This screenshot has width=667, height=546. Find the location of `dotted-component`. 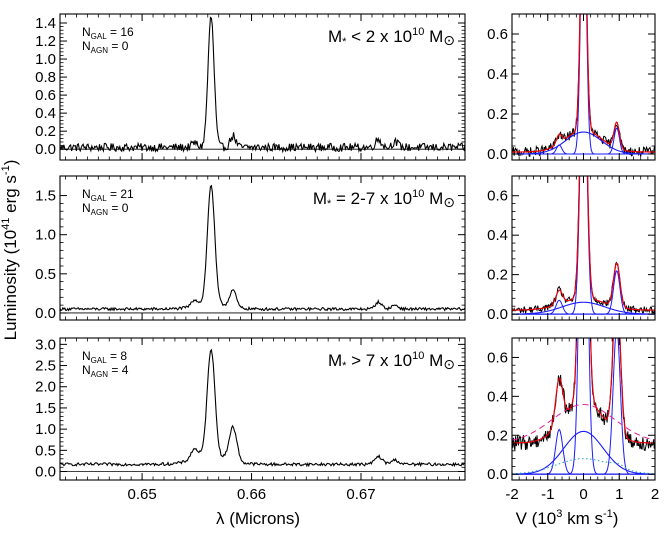

dotted-component is located at coordinates (583, 466).